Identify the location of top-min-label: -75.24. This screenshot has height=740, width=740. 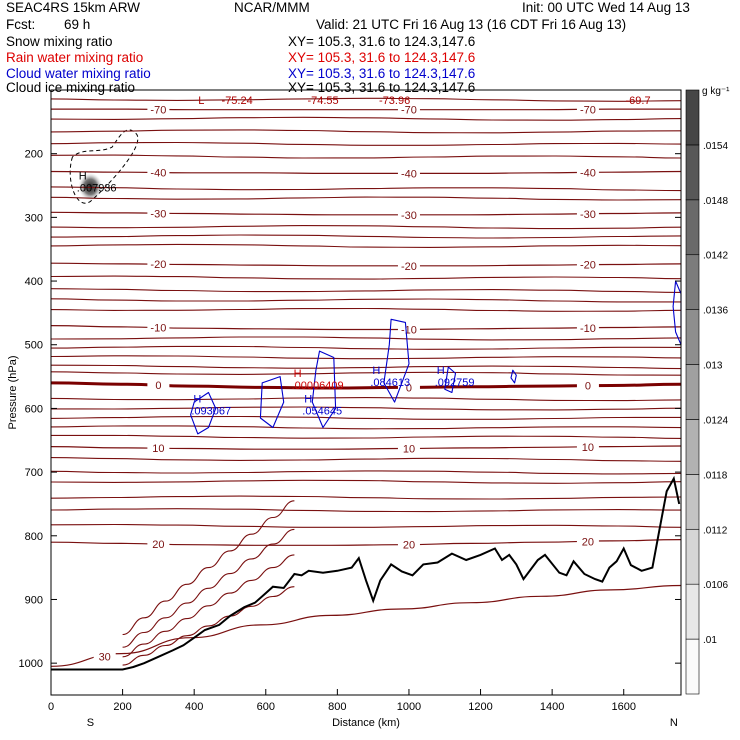
(237, 101).